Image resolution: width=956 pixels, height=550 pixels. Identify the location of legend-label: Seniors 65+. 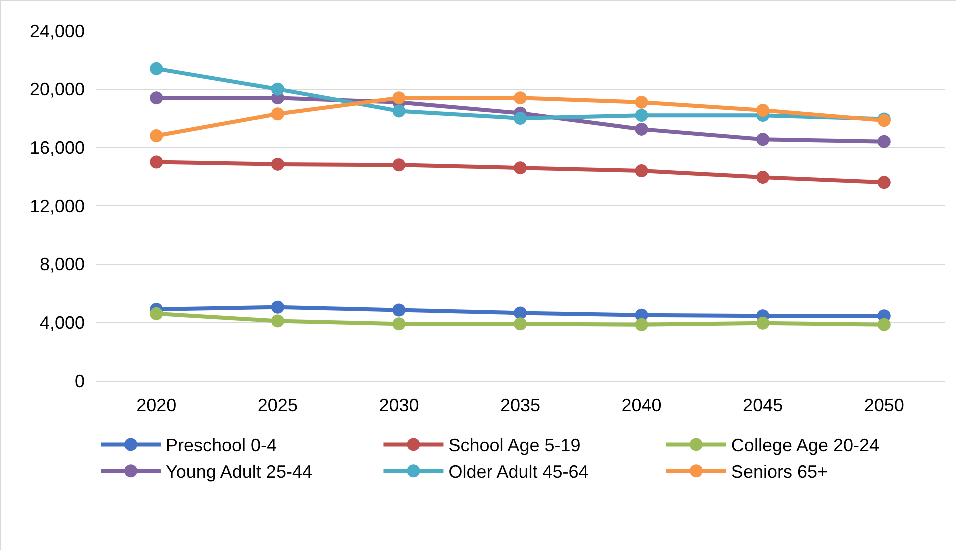
(779, 472).